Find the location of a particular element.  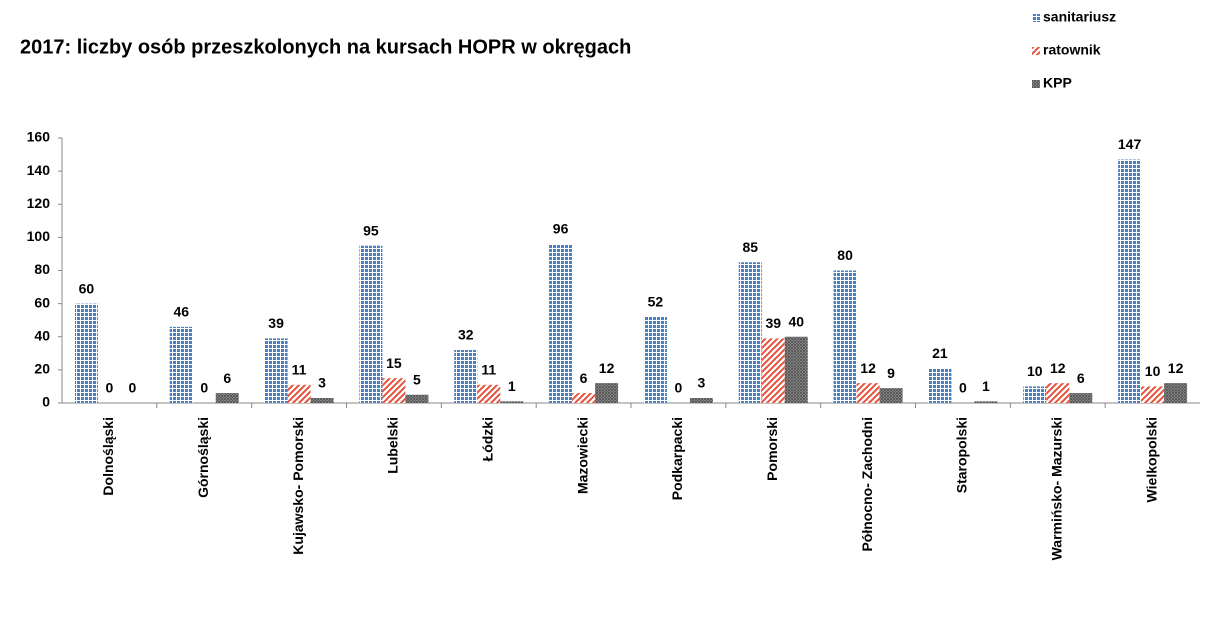

data-label: 52 is located at coordinates (656, 302).